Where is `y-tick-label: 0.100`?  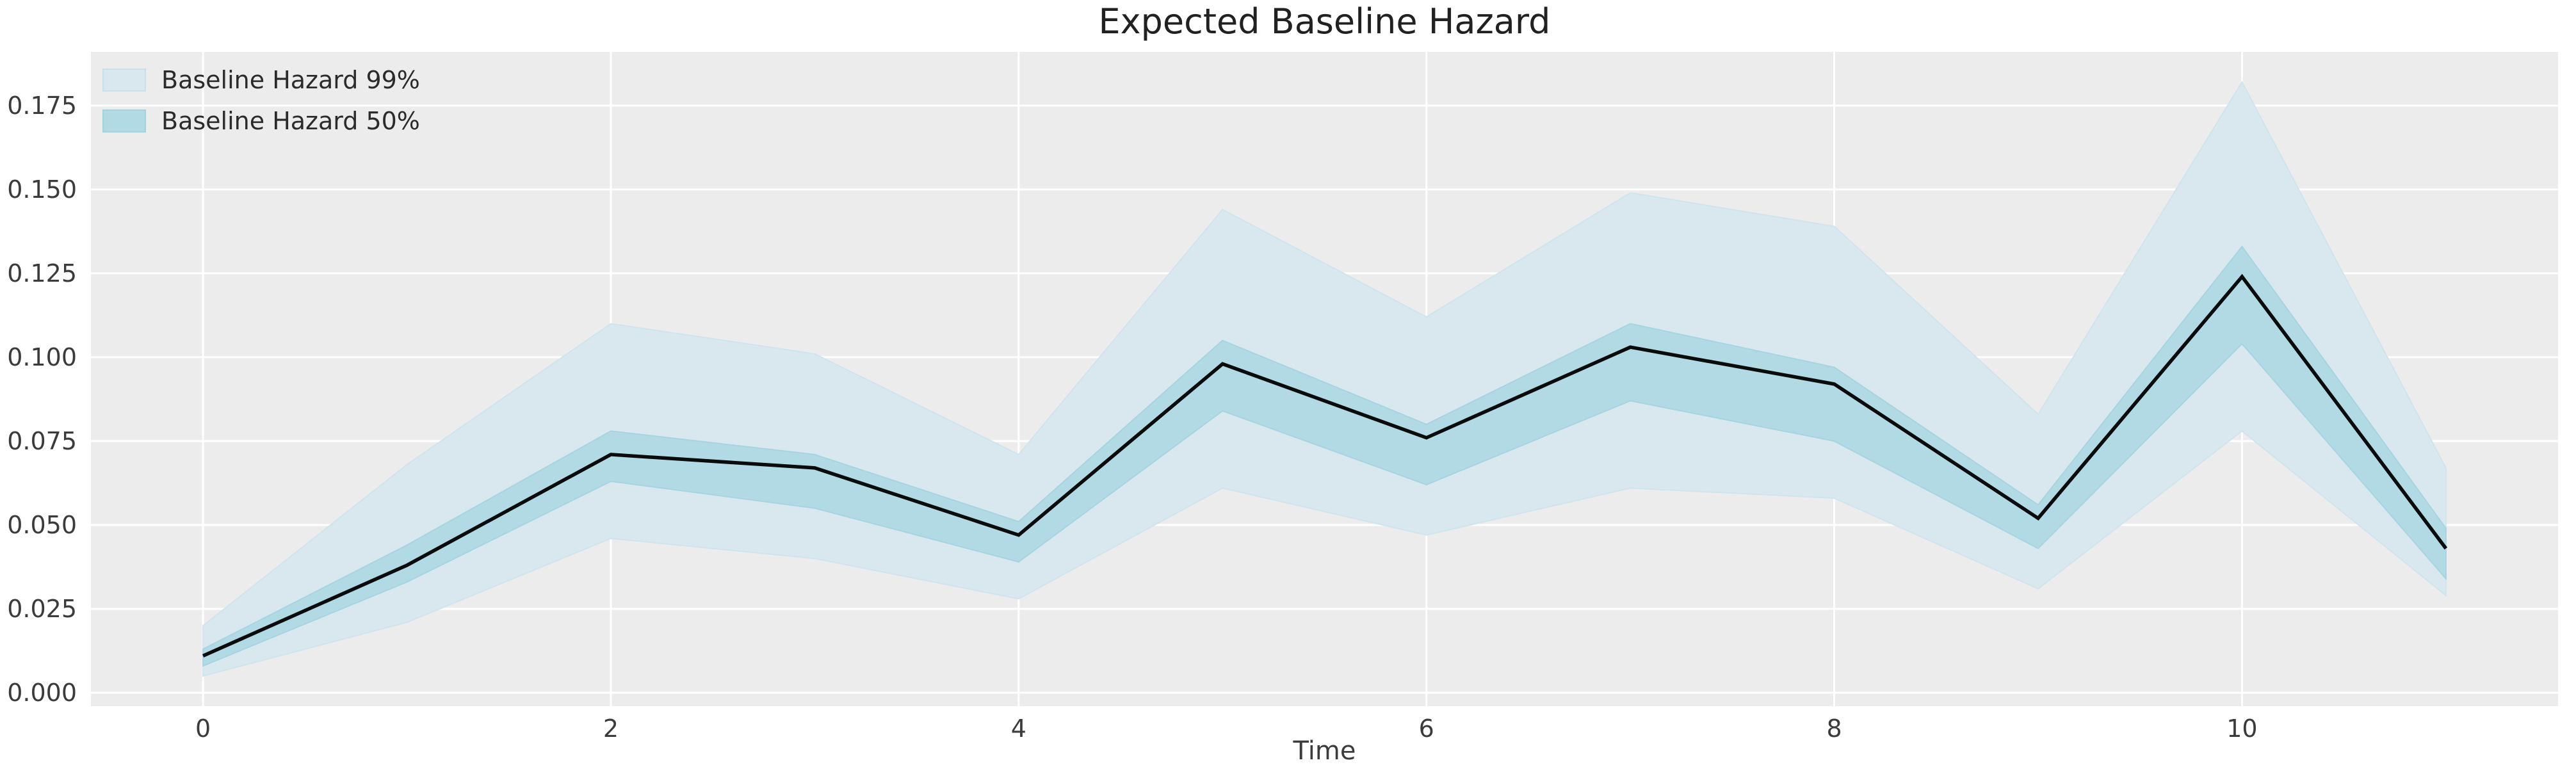 y-tick-label: 0.100 is located at coordinates (42, 357).